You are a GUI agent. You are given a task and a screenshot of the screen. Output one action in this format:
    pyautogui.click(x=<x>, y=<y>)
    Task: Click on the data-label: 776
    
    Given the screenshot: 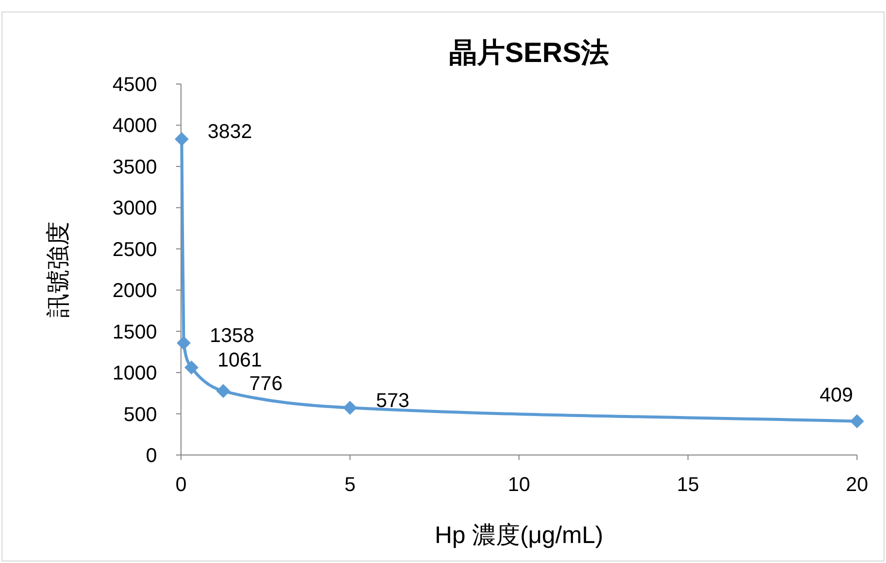 What is the action you would take?
    pyautogui.click(x=266, y=384)
    